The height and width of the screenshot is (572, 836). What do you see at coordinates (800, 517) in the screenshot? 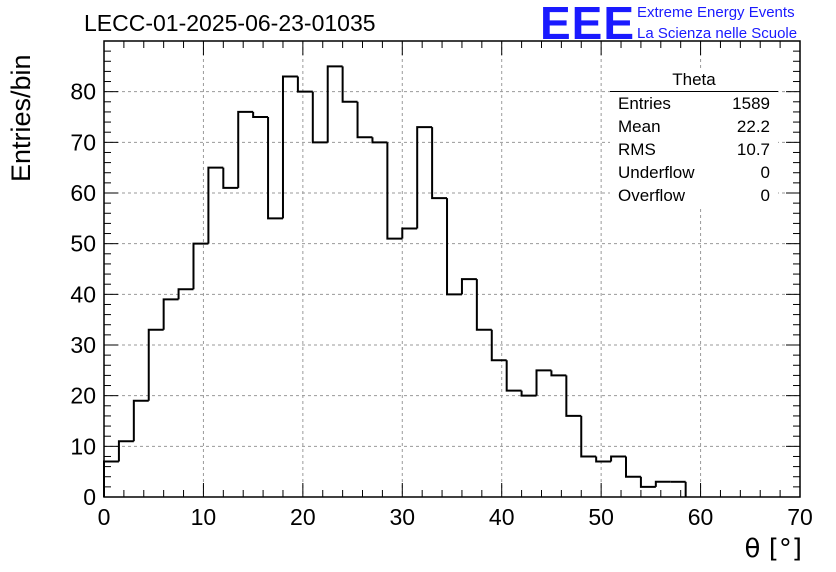
I see `x-tick-label: 70` at bounding box center [800, 517].